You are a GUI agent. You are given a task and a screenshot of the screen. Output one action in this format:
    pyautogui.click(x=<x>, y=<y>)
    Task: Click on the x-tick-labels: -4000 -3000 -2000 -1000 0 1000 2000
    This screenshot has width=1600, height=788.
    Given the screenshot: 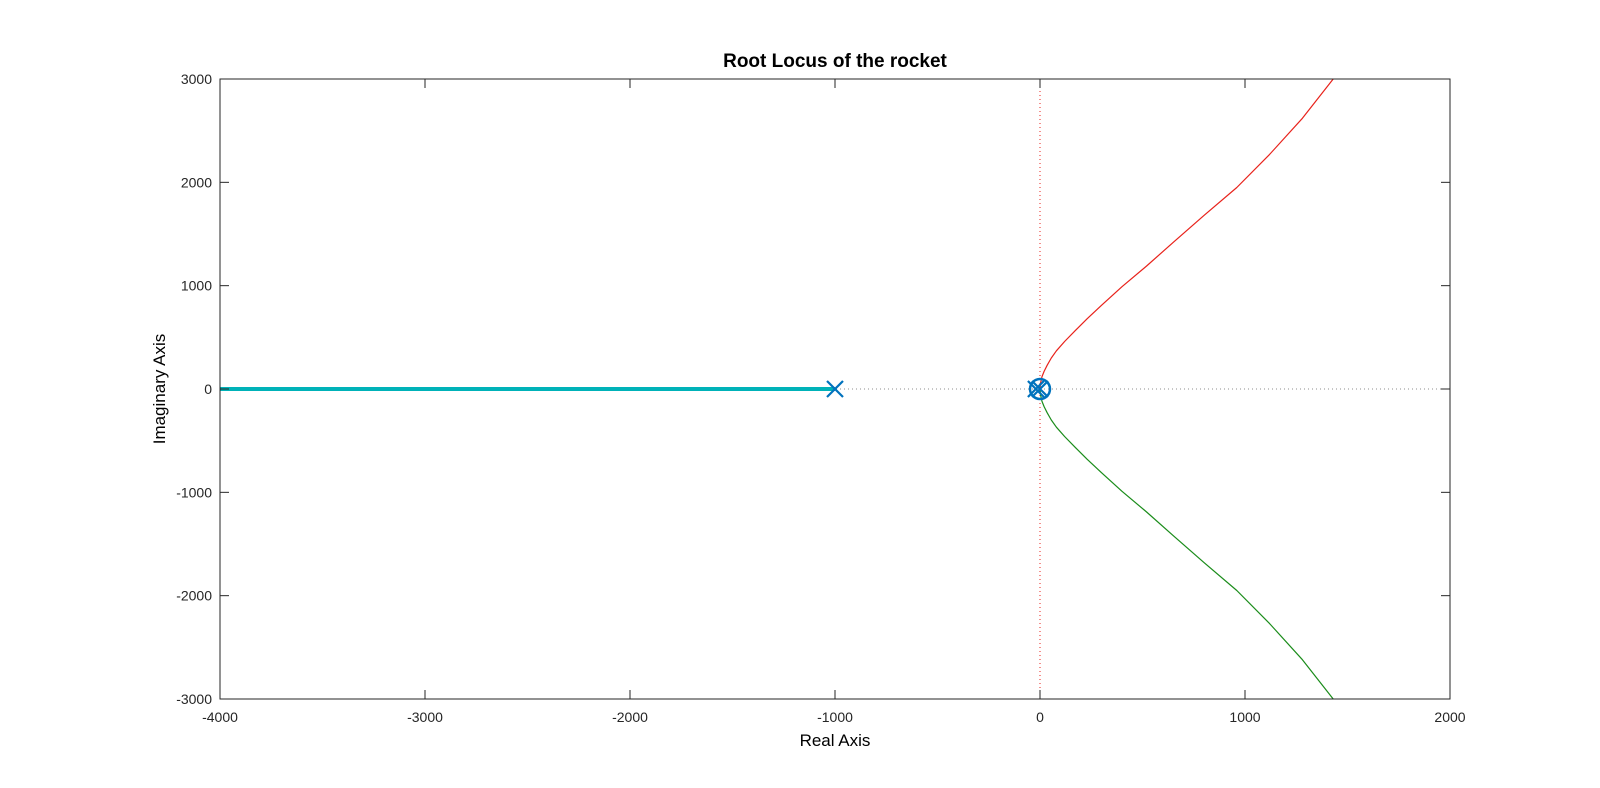 What is the action you would take?
    pyautogui.click(x=834, y=717)
    